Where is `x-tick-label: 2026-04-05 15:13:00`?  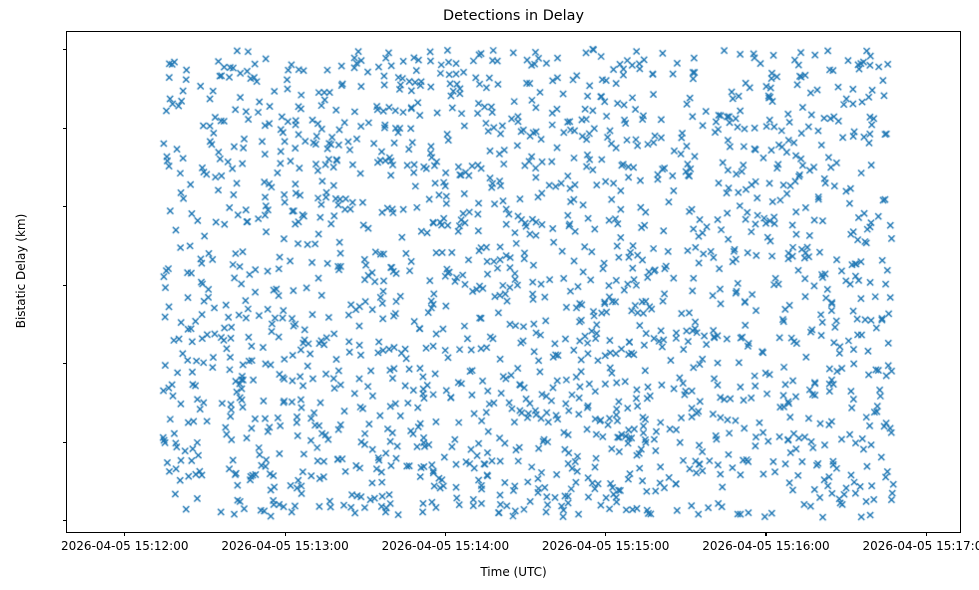 x-tick-label: 2026-04-05 15:13:00 is located at coordinates (285, 546).